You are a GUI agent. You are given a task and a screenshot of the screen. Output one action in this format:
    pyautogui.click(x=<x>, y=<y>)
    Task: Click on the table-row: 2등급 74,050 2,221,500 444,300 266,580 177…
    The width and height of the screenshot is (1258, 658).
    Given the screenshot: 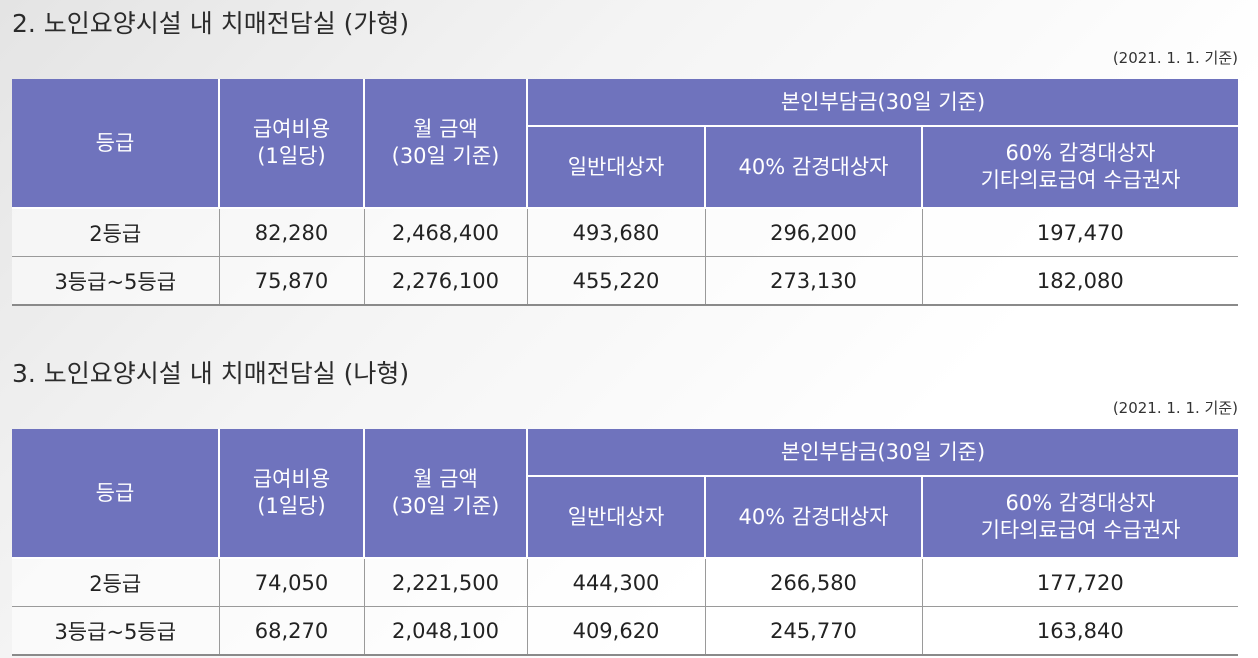 What is the action you would take?
    pyautogui.click(x=625, y=582)
    